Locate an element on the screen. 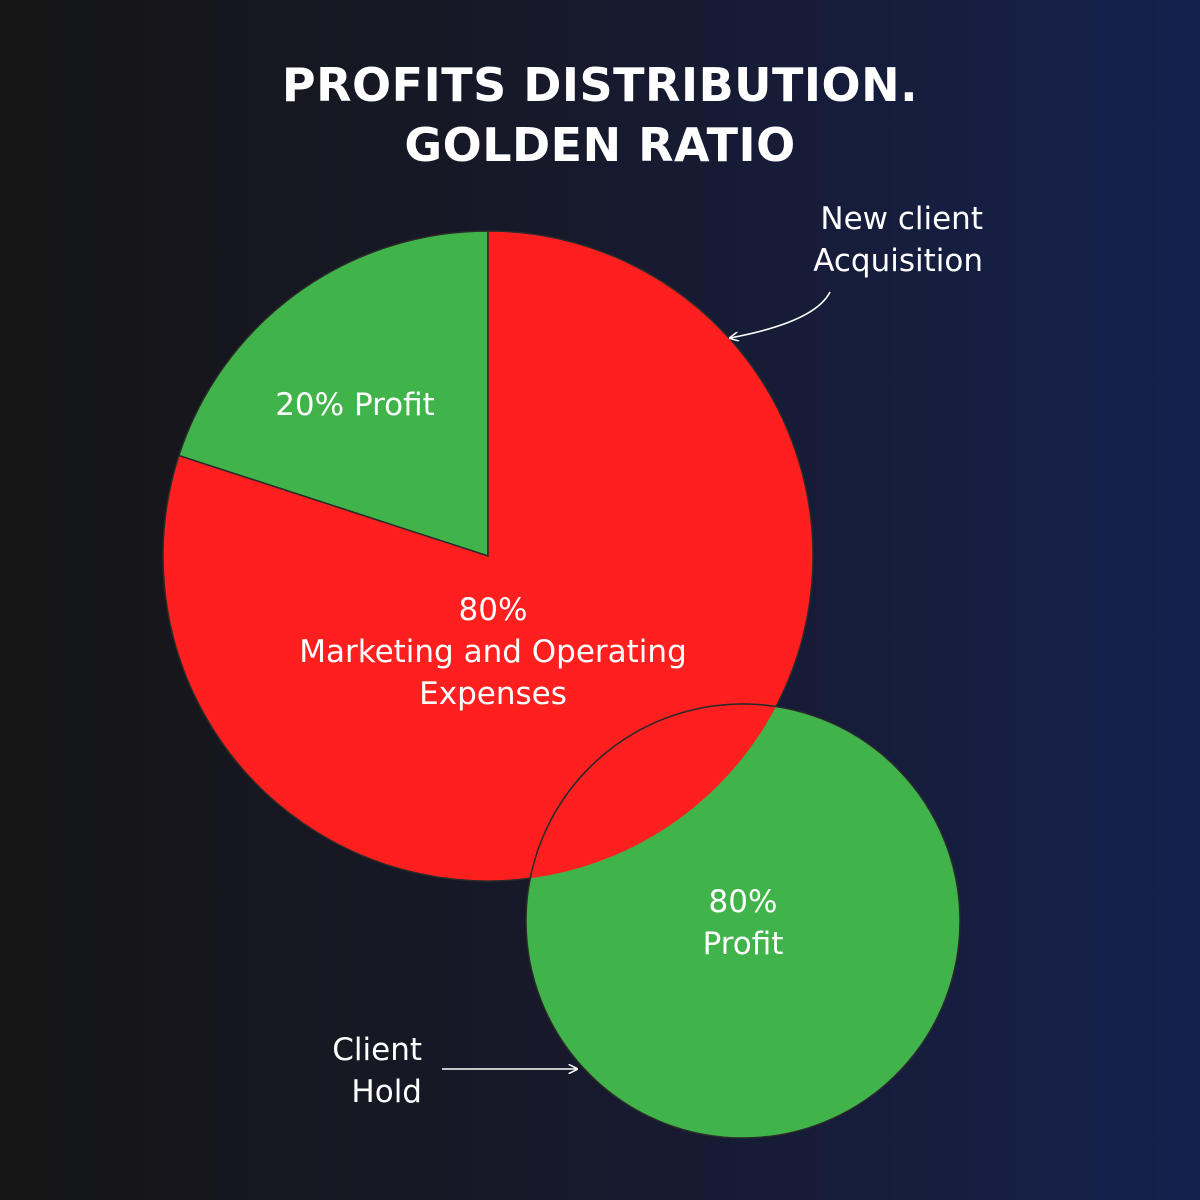  big-pie-slice-profit is located at coordinates (333, 394).